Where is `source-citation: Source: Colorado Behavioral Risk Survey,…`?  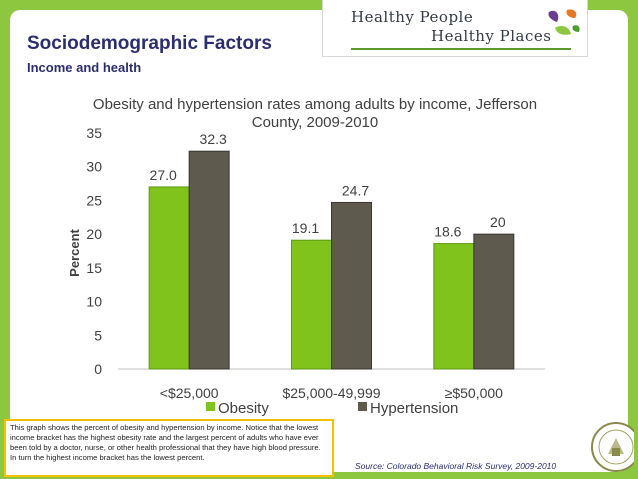
source-citation: Source: Colorado Behavioral Risk Survey,… is located at coordinates (456, 466).